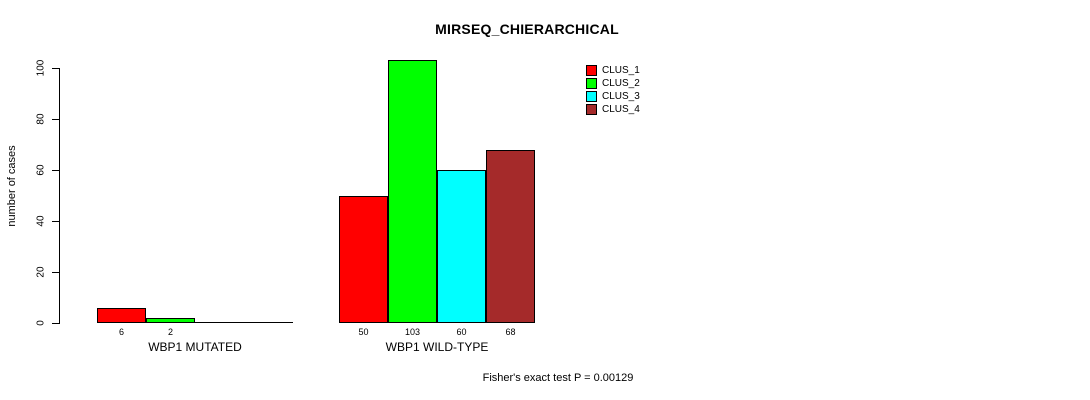  I want to click on y-axis-line, so click(59, 196).